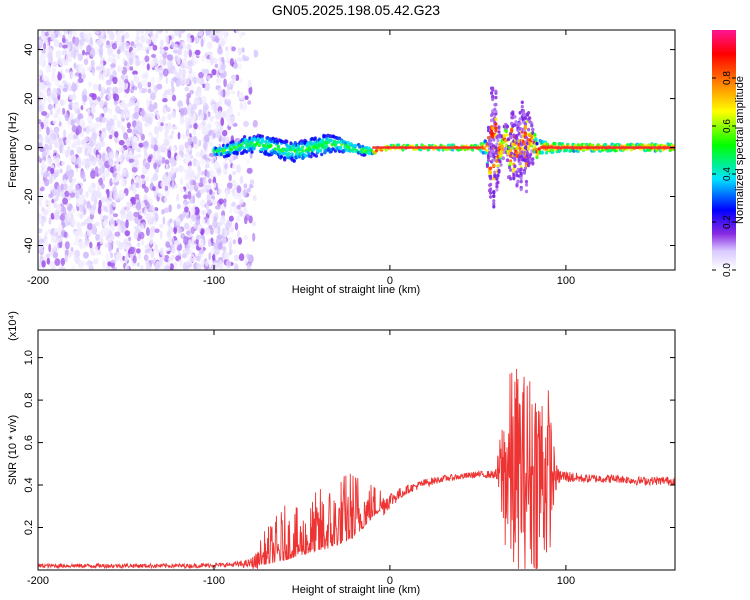  I want to click on y-tick-label: 0.8, so click(29, 399).